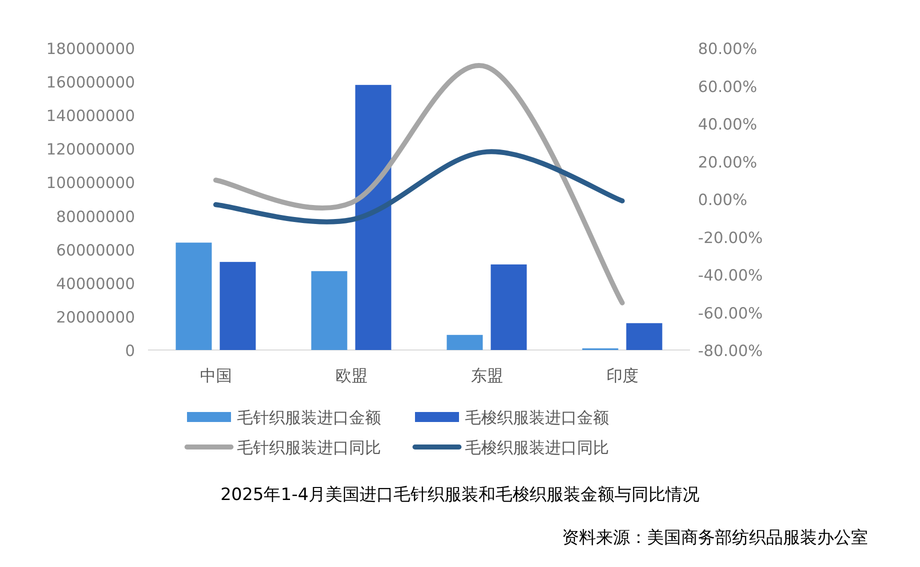 The width and height of the screenshot is (920, 567). What do you see at coordinates (728, 49) in the screenshot?
I see `y2-tick-label: 80.00%` at bounding box center [728, 49].